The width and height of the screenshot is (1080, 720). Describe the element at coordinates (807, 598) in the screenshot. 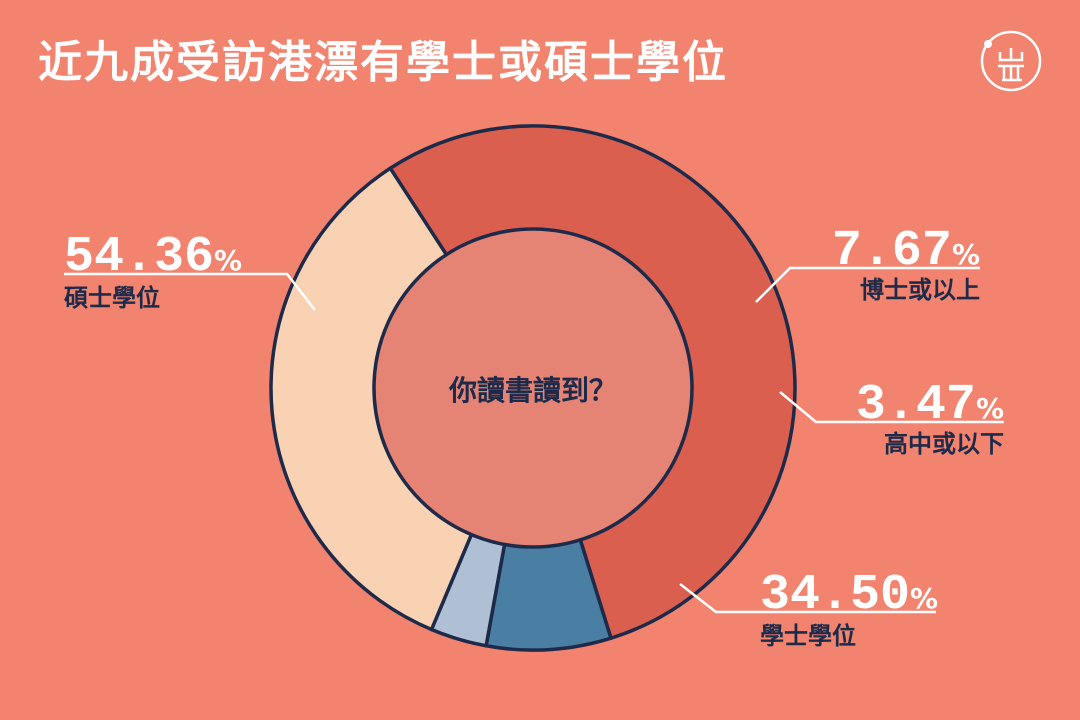

I see `leader-line-bachelor` at that location.